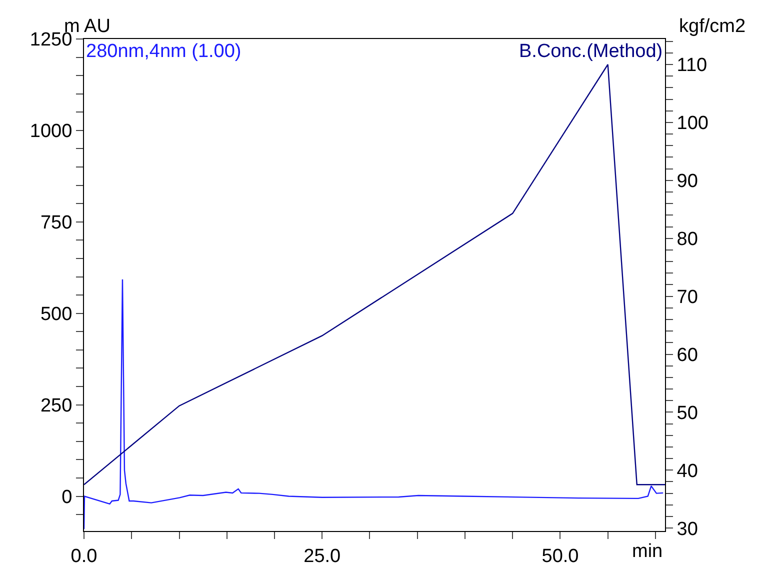 Image resolution: width=773 pixels, height=579 pixels. Describe the element at coordinates (692, 65) in the screenshot. I see `y2-tick-label: 110` at that location.